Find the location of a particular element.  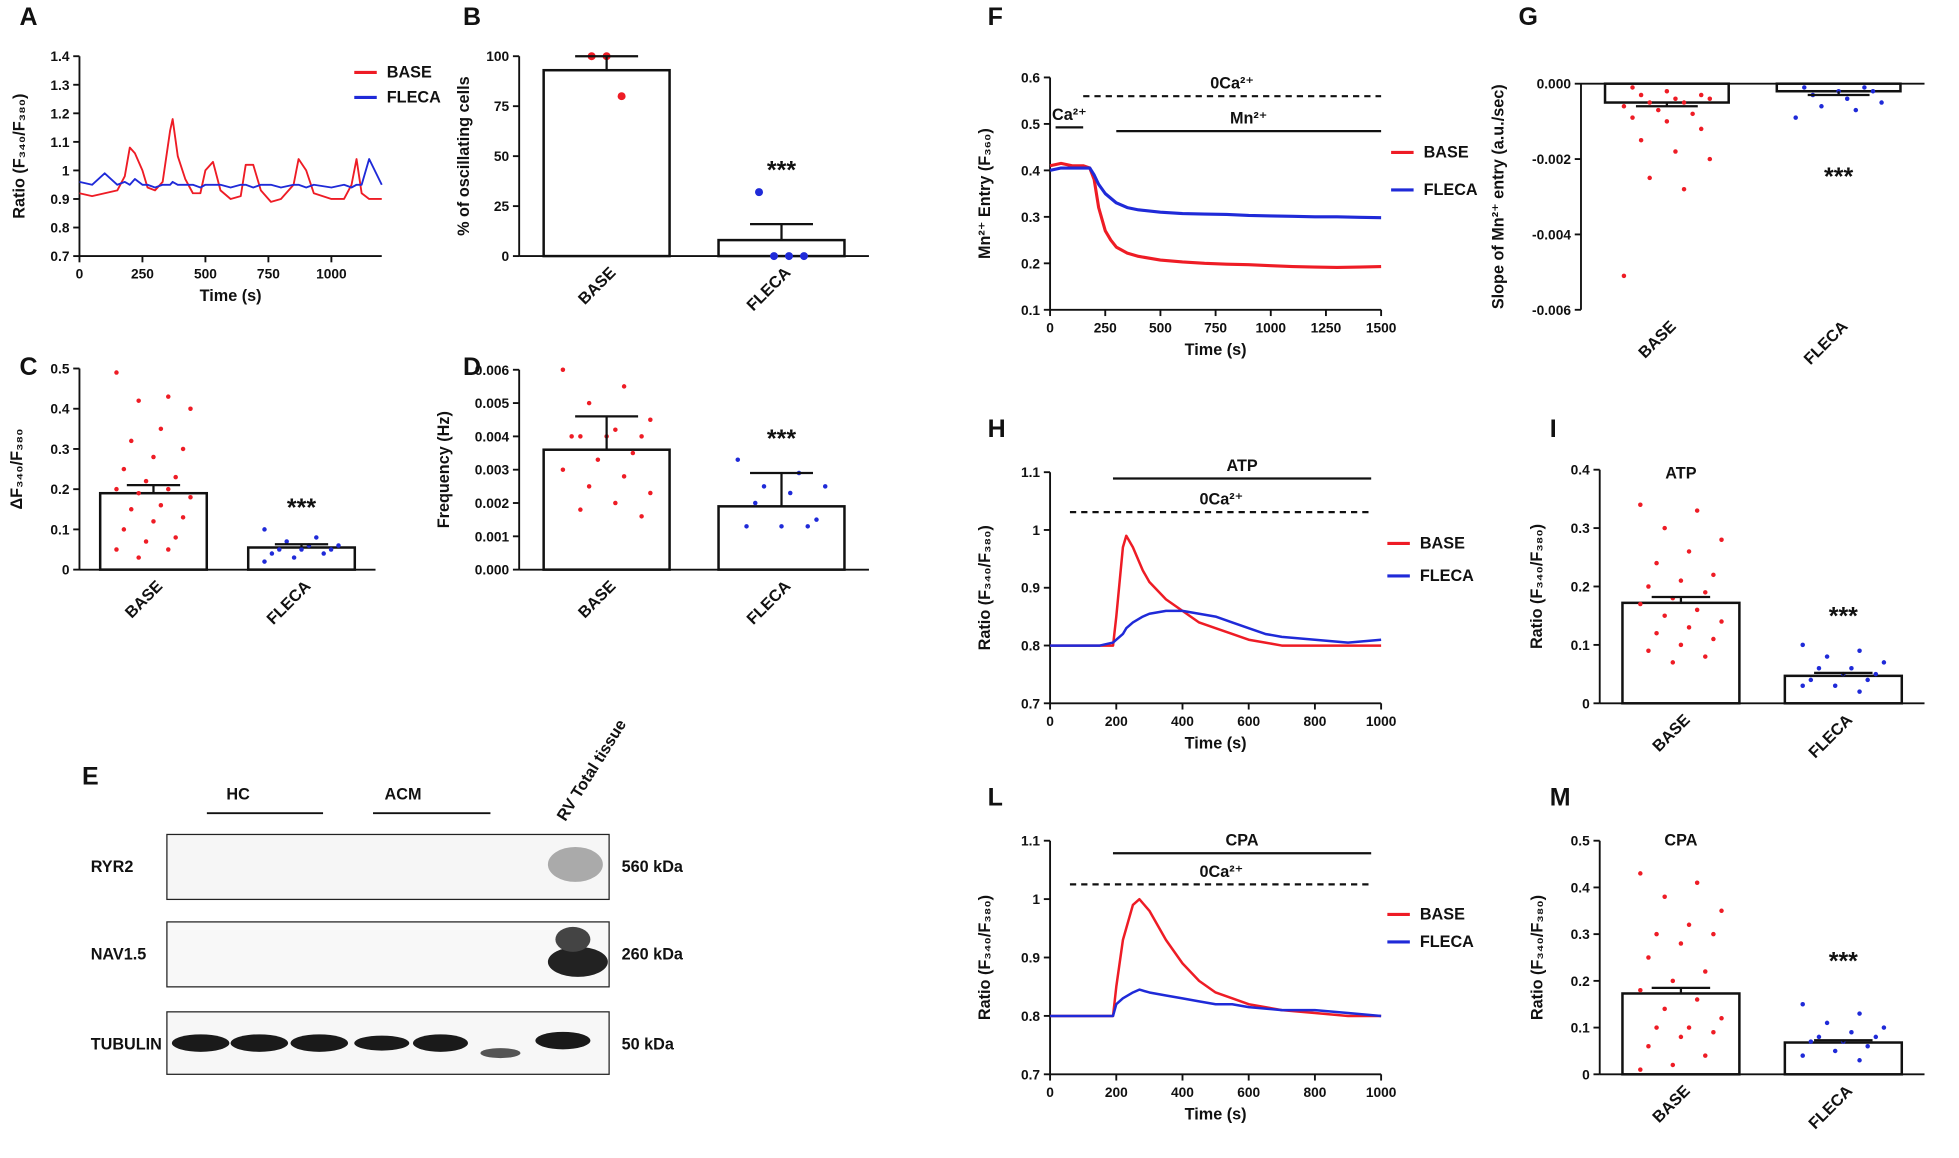

panel-letter: M is located at coordinates (1560, 798).